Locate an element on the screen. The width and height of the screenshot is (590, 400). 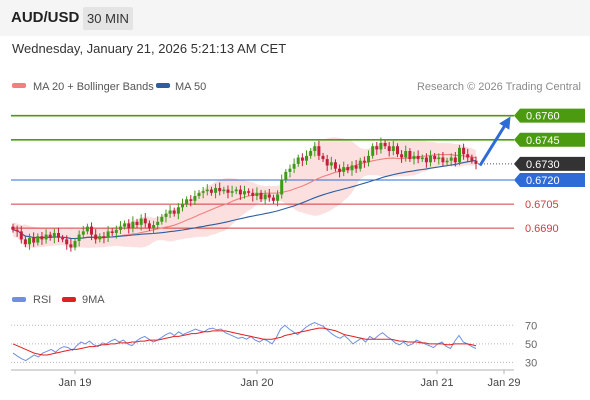
level-label-0.6730: 0.6730 is located at coordinates (543, 165).